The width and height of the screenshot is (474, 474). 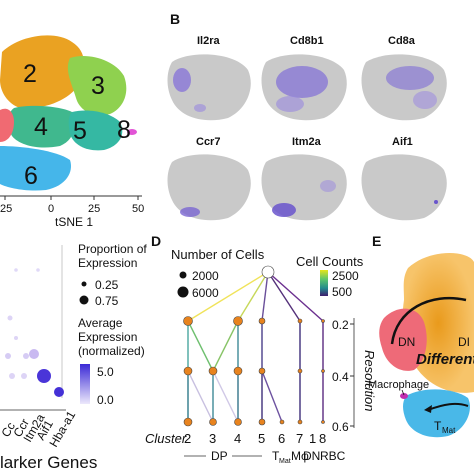 What do you see at coordinates (107, 285) in the screenshot?
I see `size-legend-value-small: 0.25` at bounding box center [107, 285].